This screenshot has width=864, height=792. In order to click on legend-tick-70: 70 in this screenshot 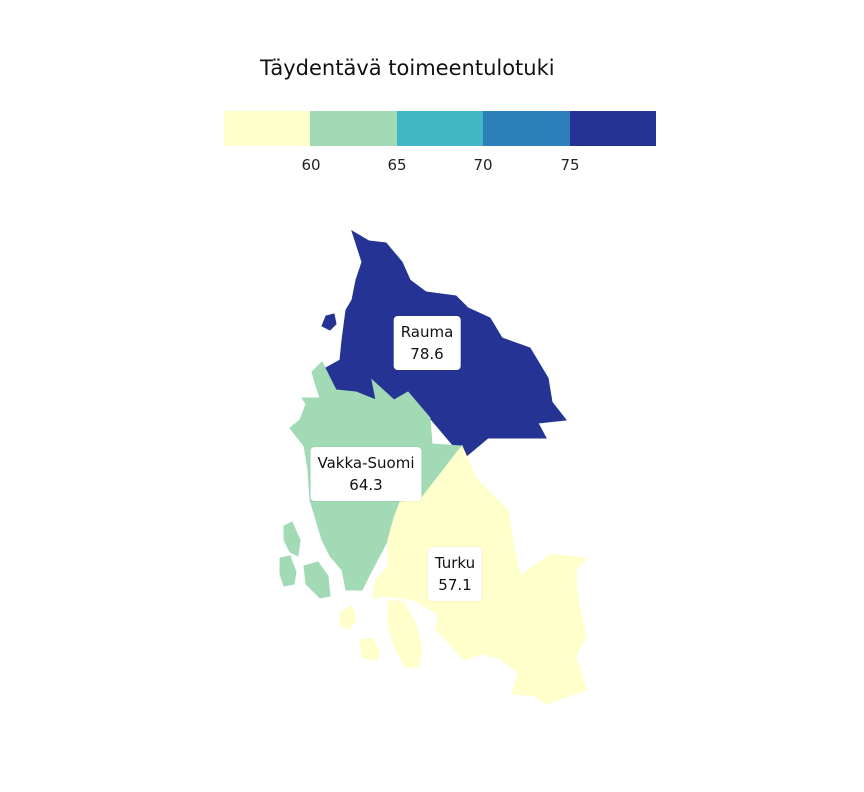, I will do `click(483, 165)`.